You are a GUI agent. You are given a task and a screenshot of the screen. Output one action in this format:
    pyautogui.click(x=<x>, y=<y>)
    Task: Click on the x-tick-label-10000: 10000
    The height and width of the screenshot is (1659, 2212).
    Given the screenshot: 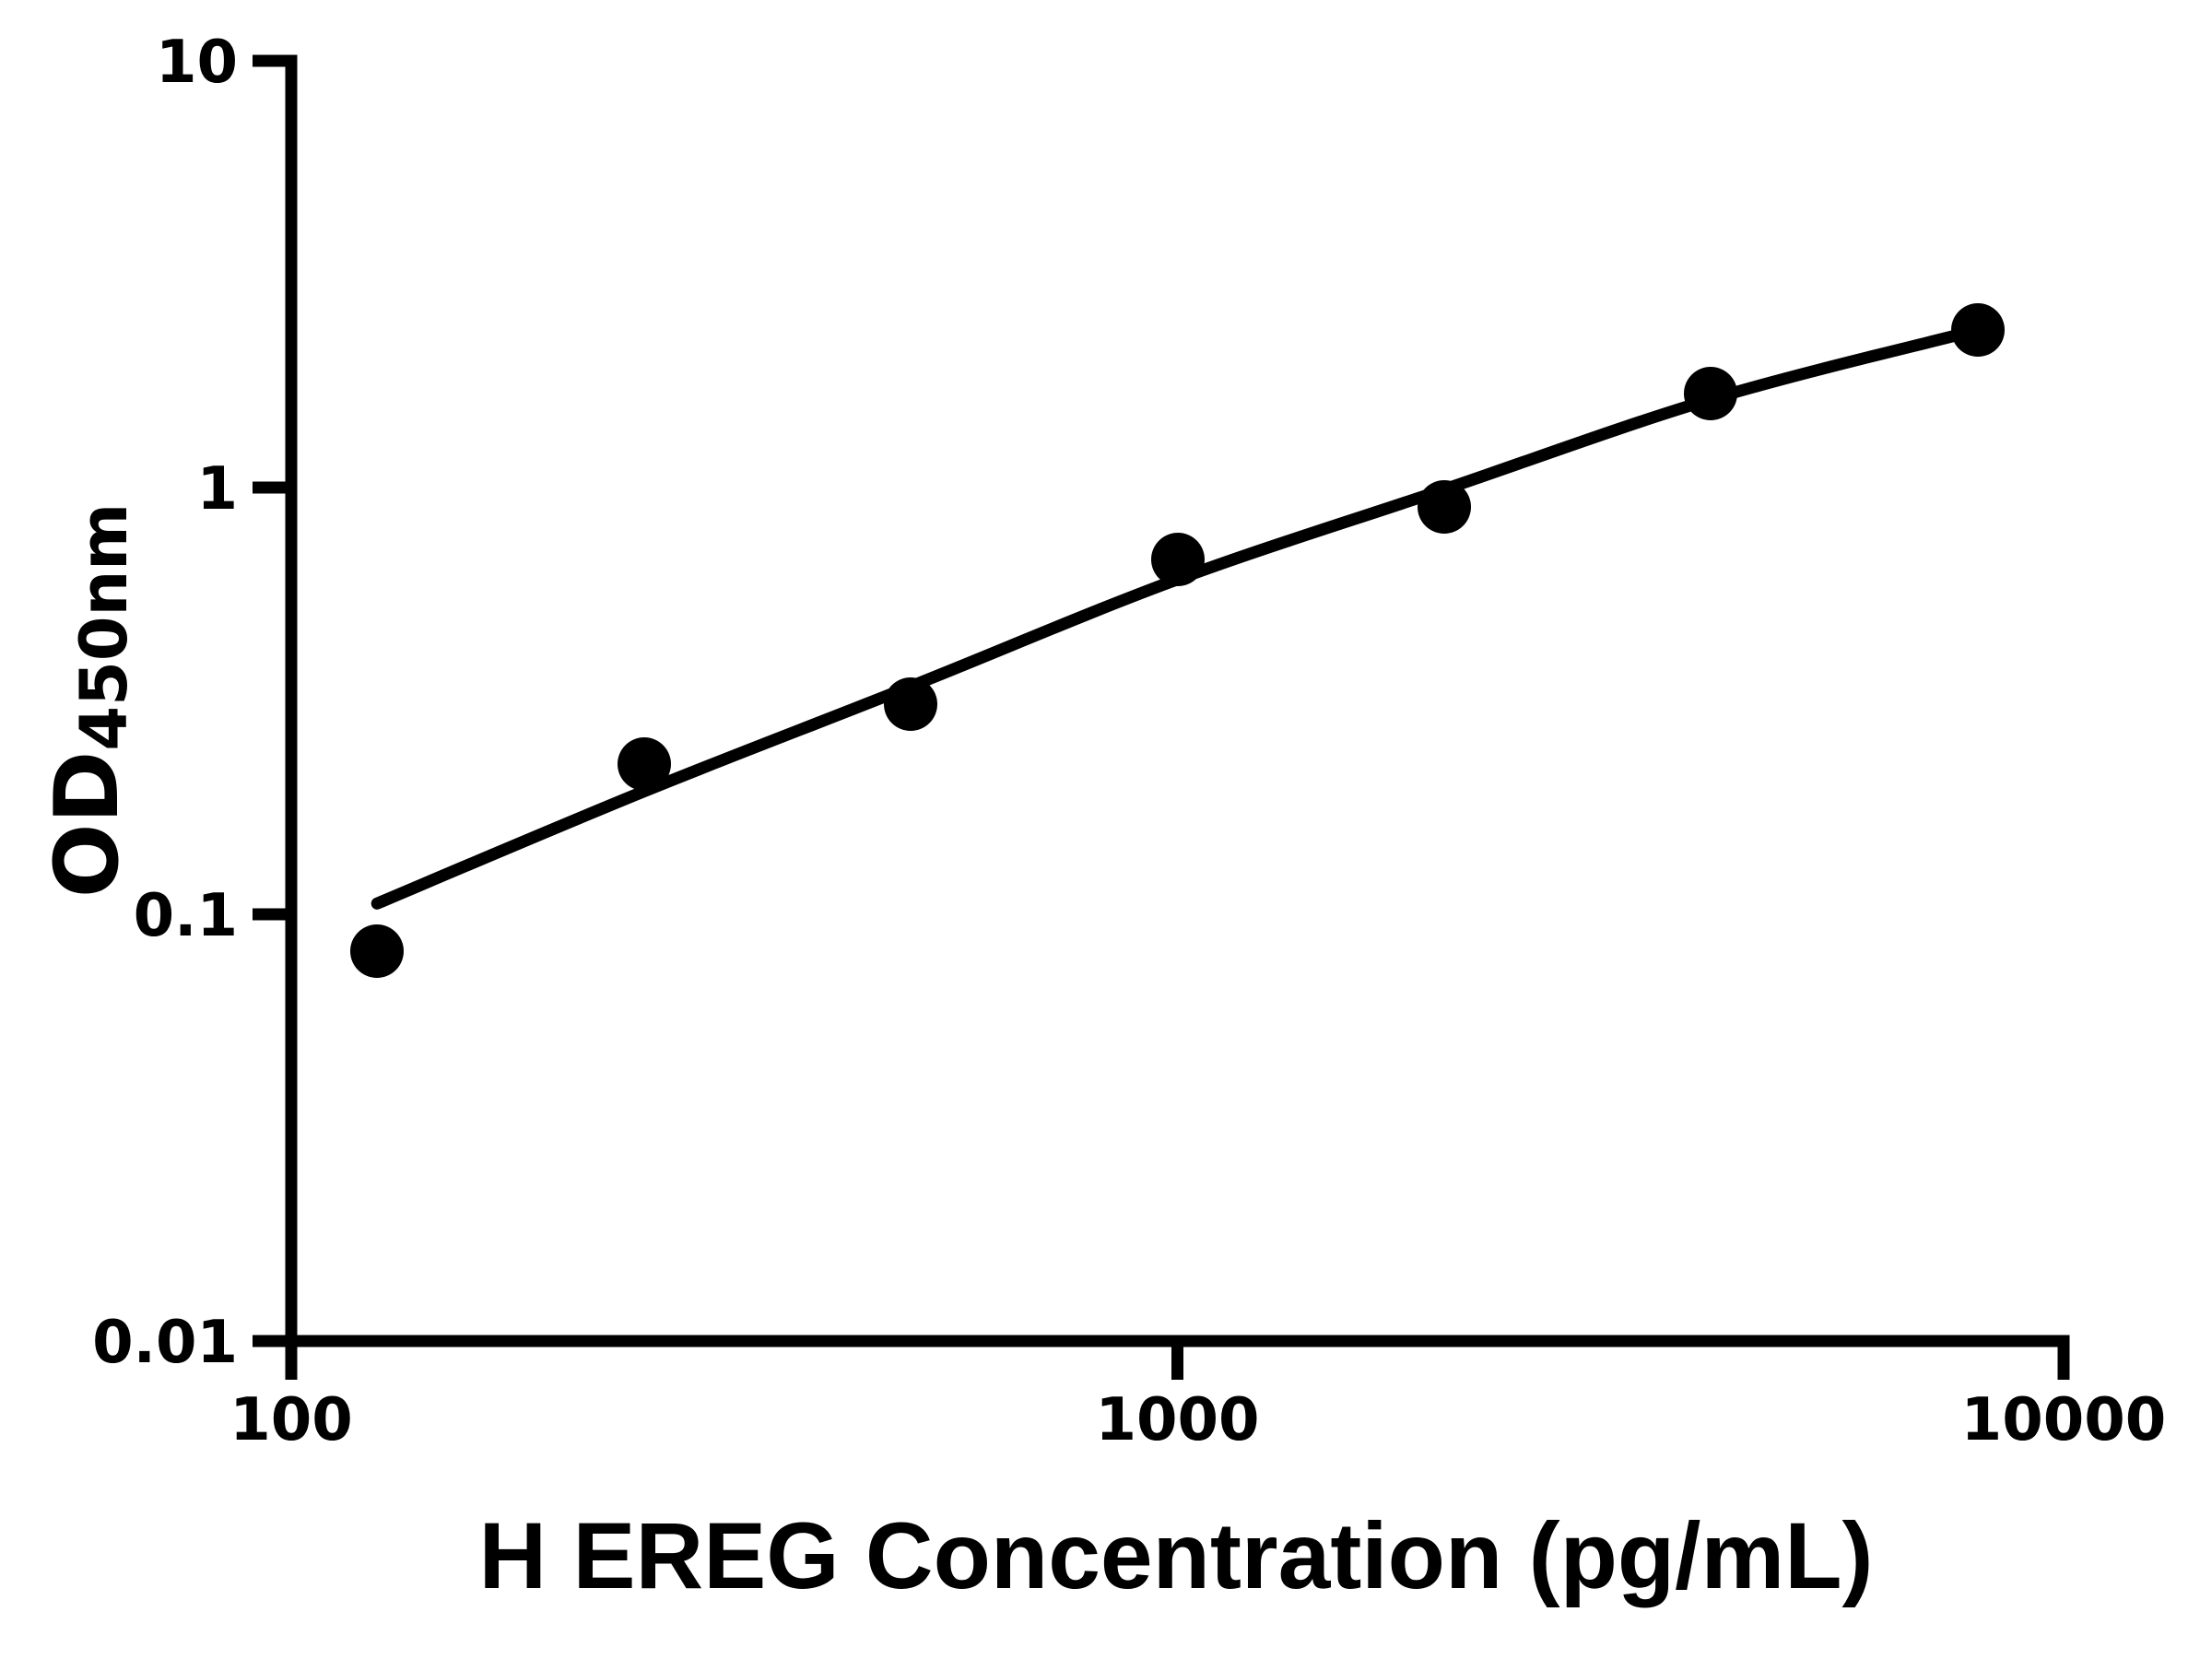 What is the action you would take?
    pyautogui.click(x=2064, y=1420)
    